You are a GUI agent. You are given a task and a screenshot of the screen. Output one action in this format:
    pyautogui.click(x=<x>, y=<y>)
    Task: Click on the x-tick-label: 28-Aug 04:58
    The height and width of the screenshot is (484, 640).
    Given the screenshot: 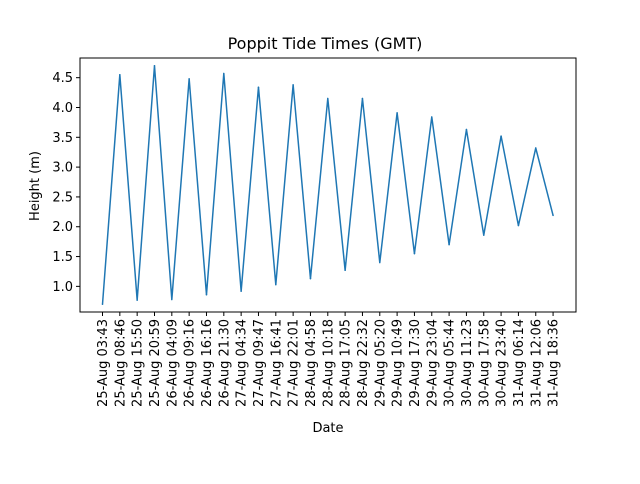 What is the action you would take?
    pyautogui.click(x=311, y=363)
    